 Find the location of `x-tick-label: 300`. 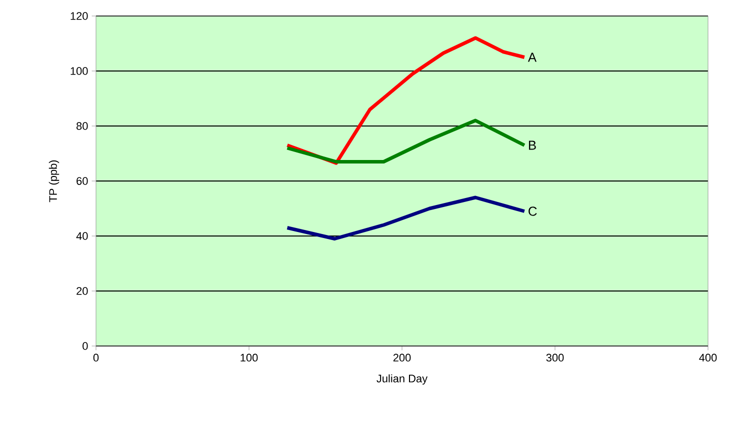

x-tick-label: 300 is located at coordinates (555, 358).